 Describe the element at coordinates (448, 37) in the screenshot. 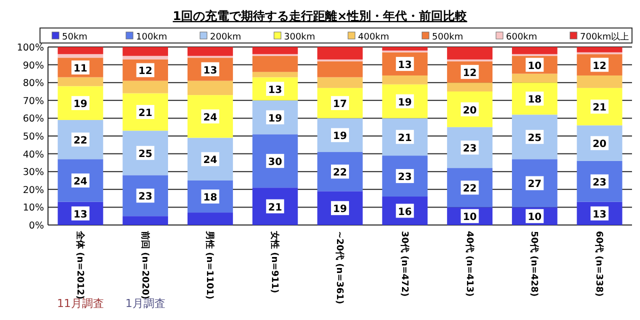

I see `legend-label: 500km` at that location.